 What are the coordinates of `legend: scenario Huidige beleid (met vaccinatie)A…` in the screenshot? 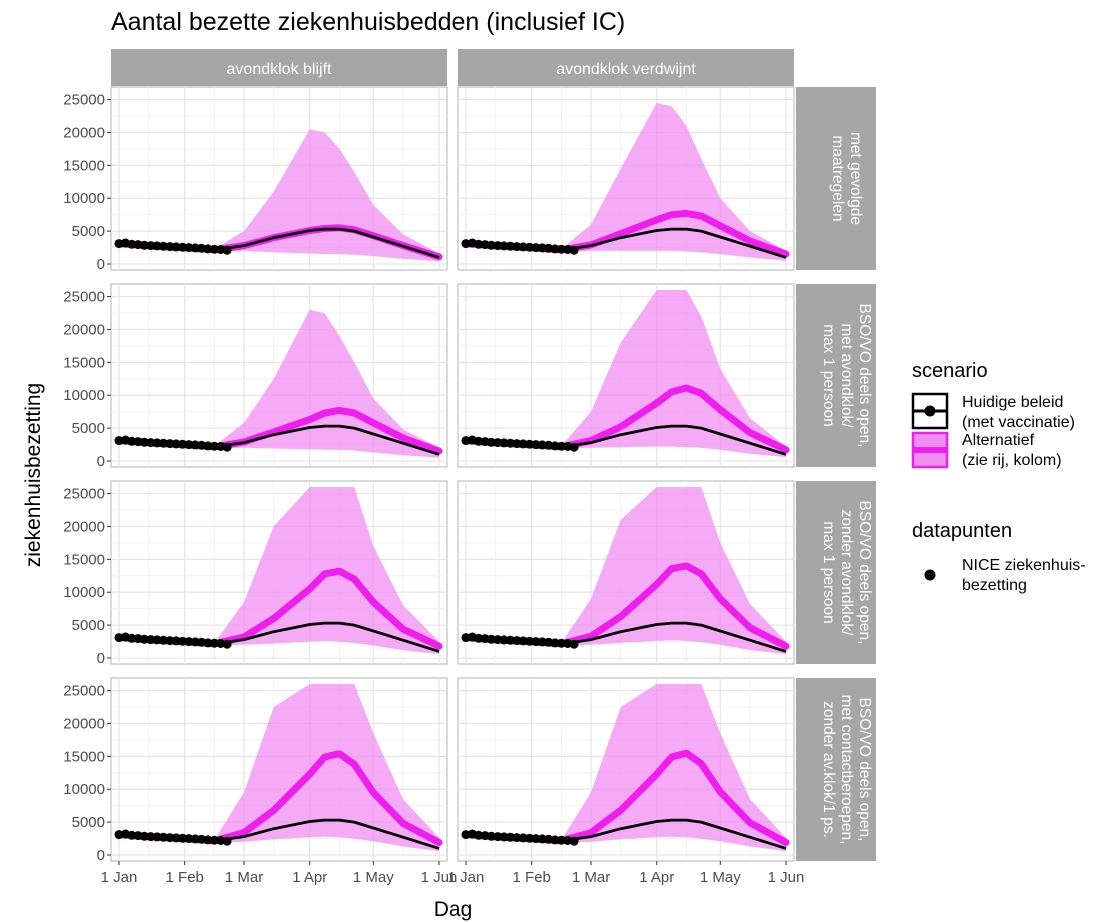 It's located at (998, 477).